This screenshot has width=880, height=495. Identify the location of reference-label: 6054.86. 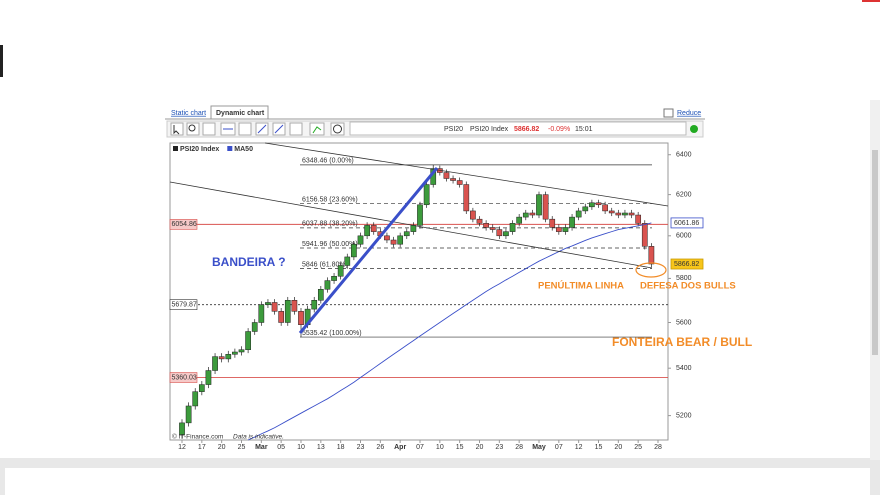
(184, 224).